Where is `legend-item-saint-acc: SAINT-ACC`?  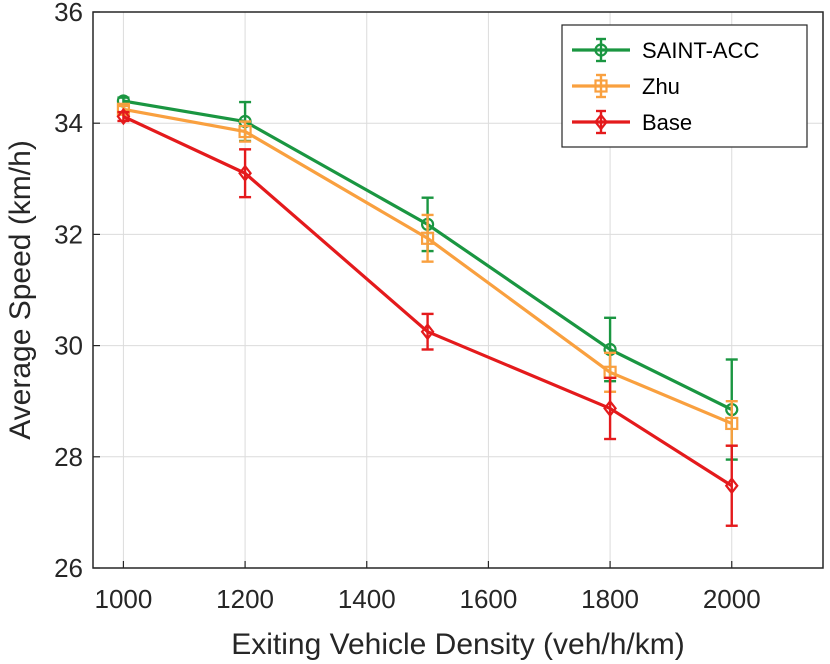 legend-item-saint-acc: SAINT-ACC is located at coordinates (665, 50).